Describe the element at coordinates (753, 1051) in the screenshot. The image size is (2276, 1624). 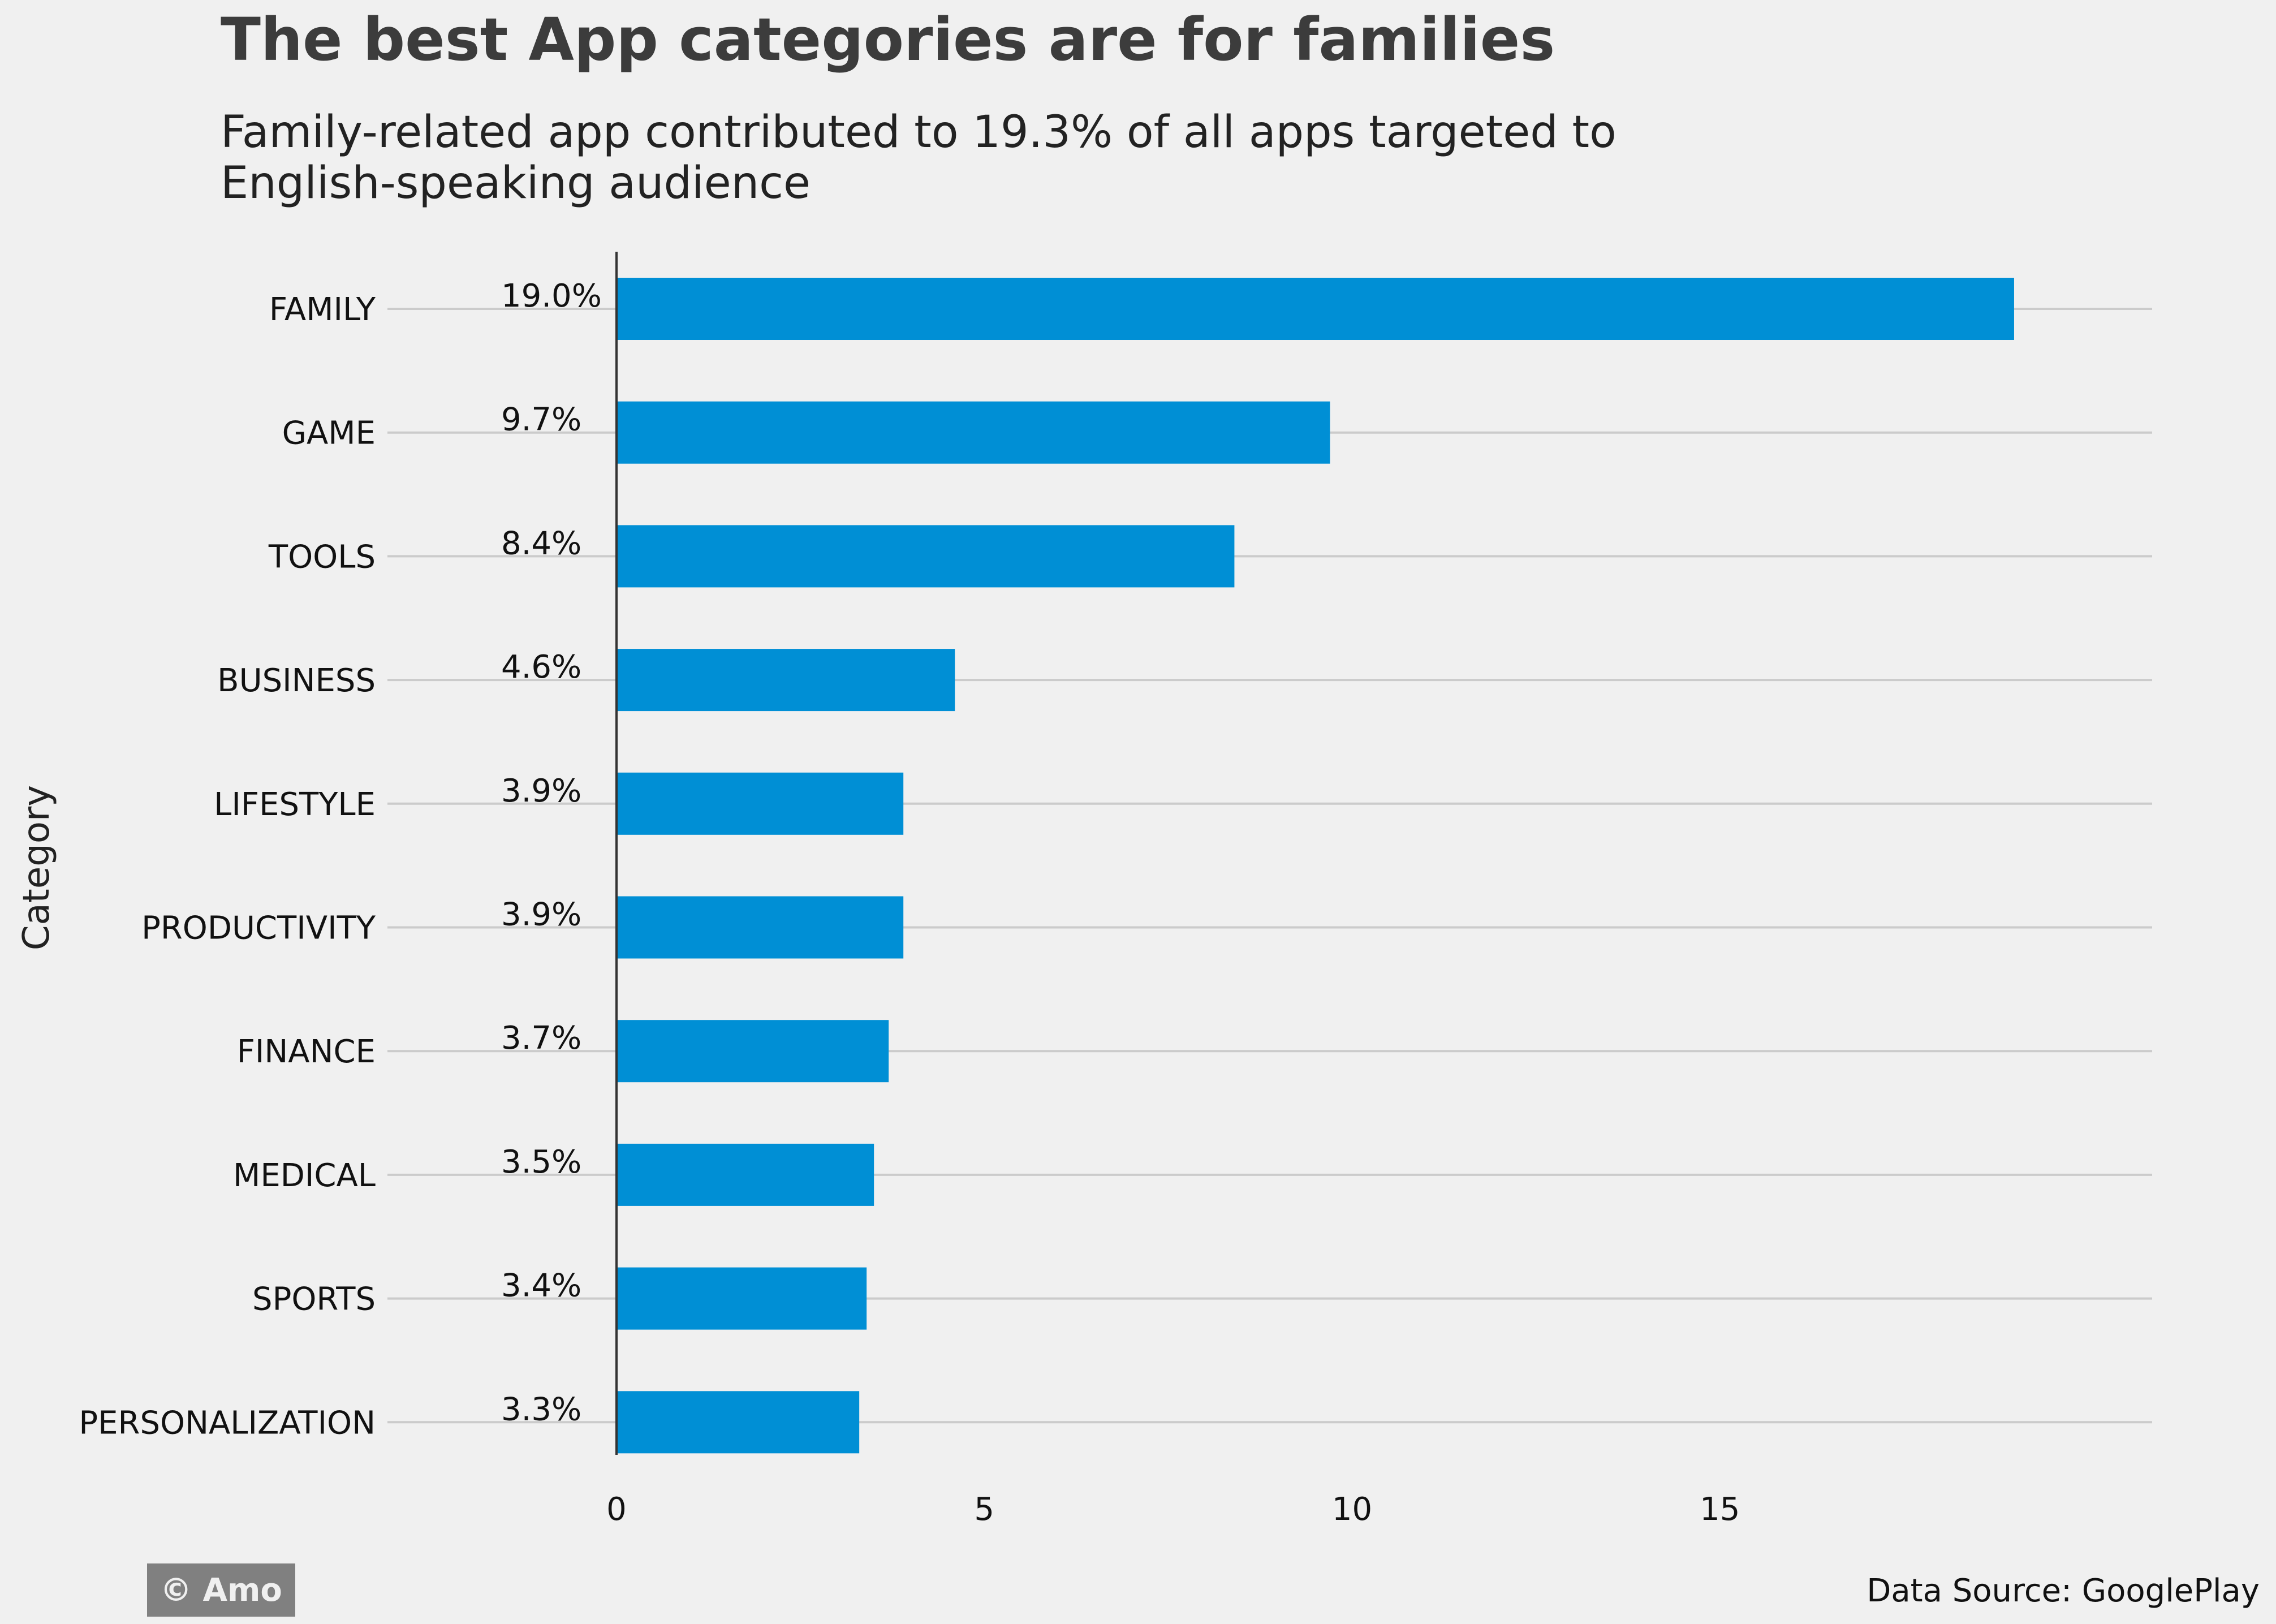
I see `bar-finance` at that location.